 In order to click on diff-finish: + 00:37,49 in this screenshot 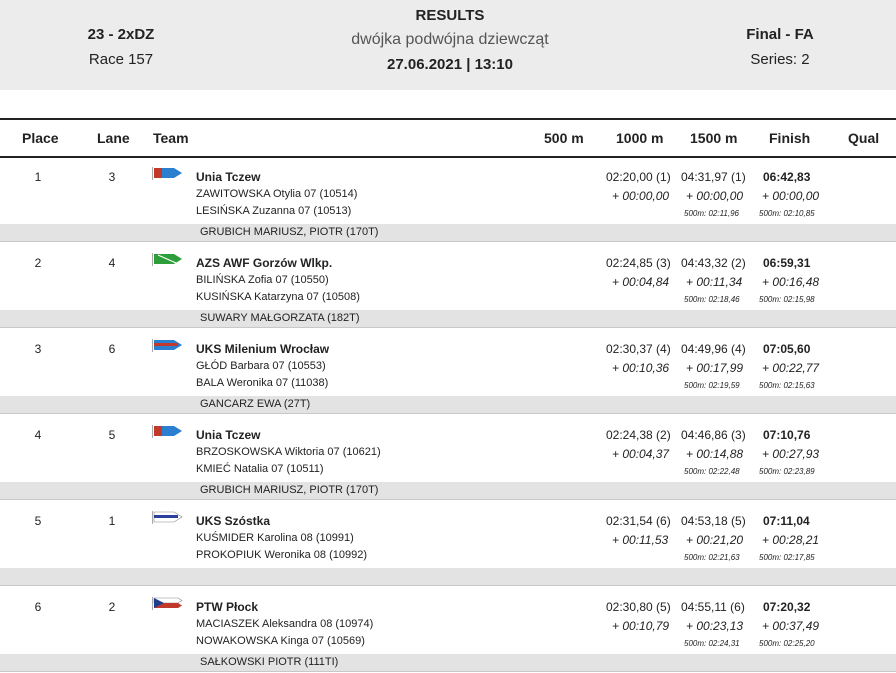, I will do `click(791, 626)`.